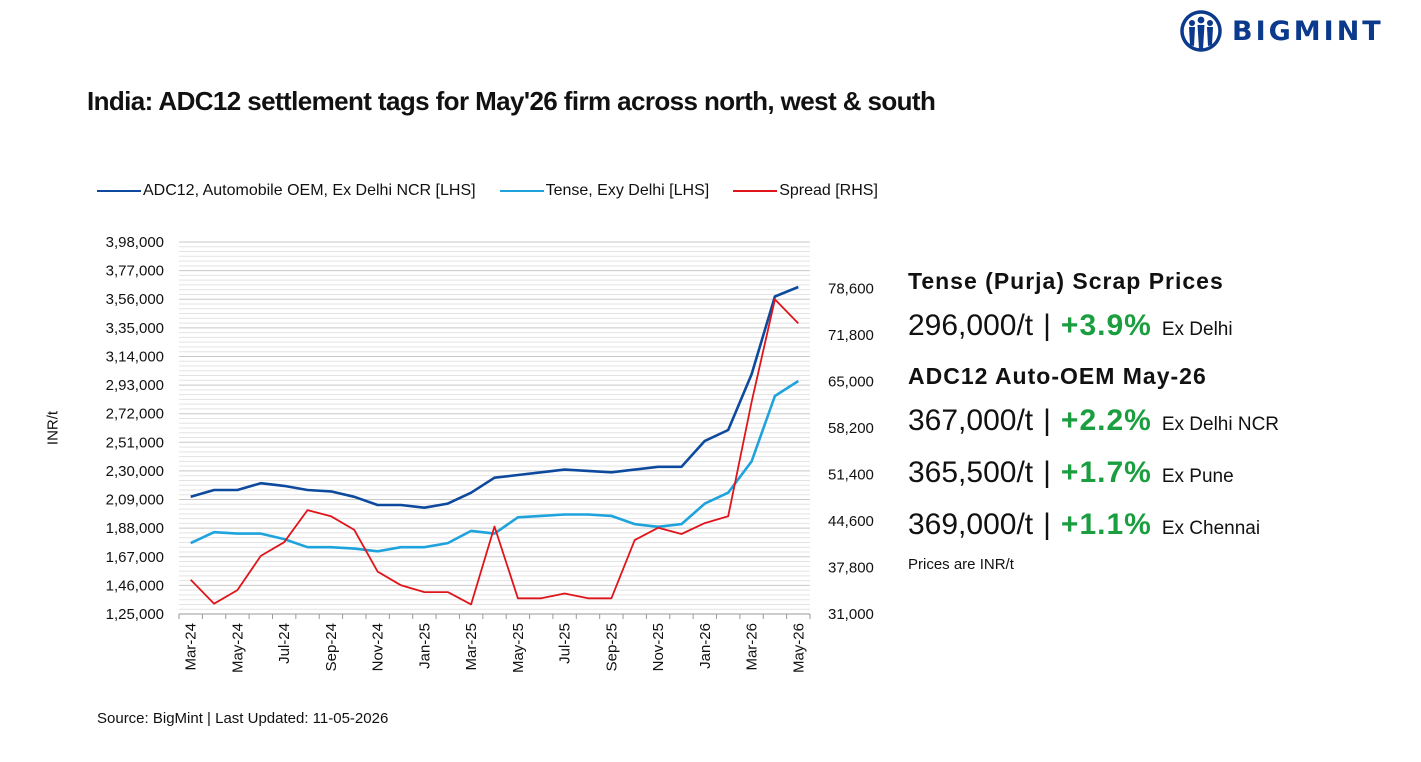  Describe the element at coordinates (611, 647) in the screenshot. I see `x-tick-label: Sep-25` at that location.